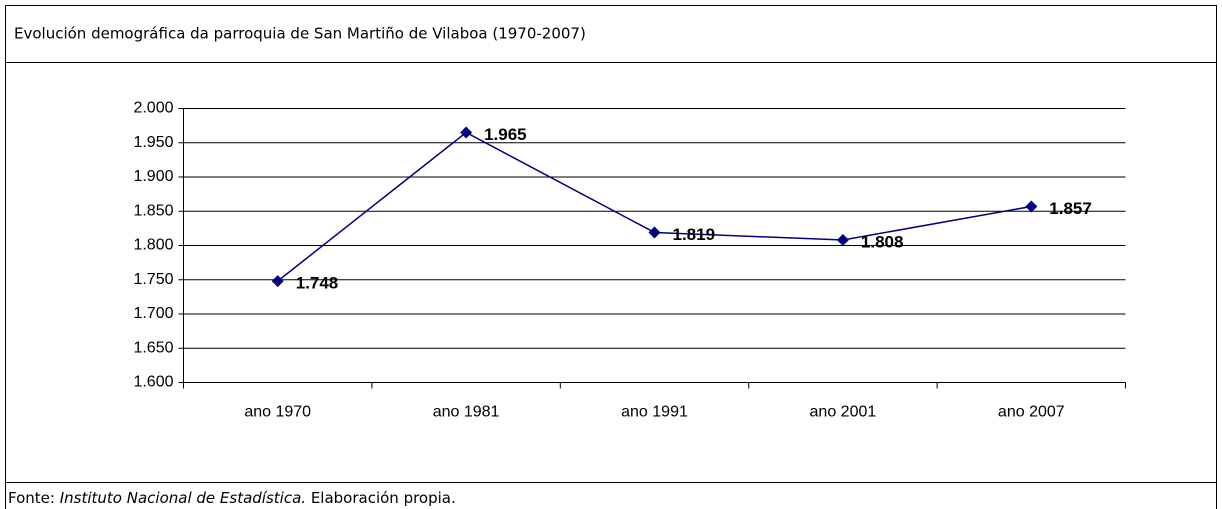 The image size is (1222, 509). I want to click on source-name: Instituto Nacional de Estadística., so click(183, 498).